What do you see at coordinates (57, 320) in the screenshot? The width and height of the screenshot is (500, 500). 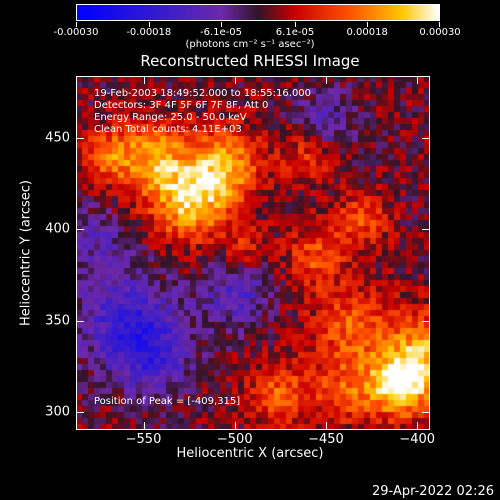 I see `y-tick-label: 350` at bounding box center [57, 320].